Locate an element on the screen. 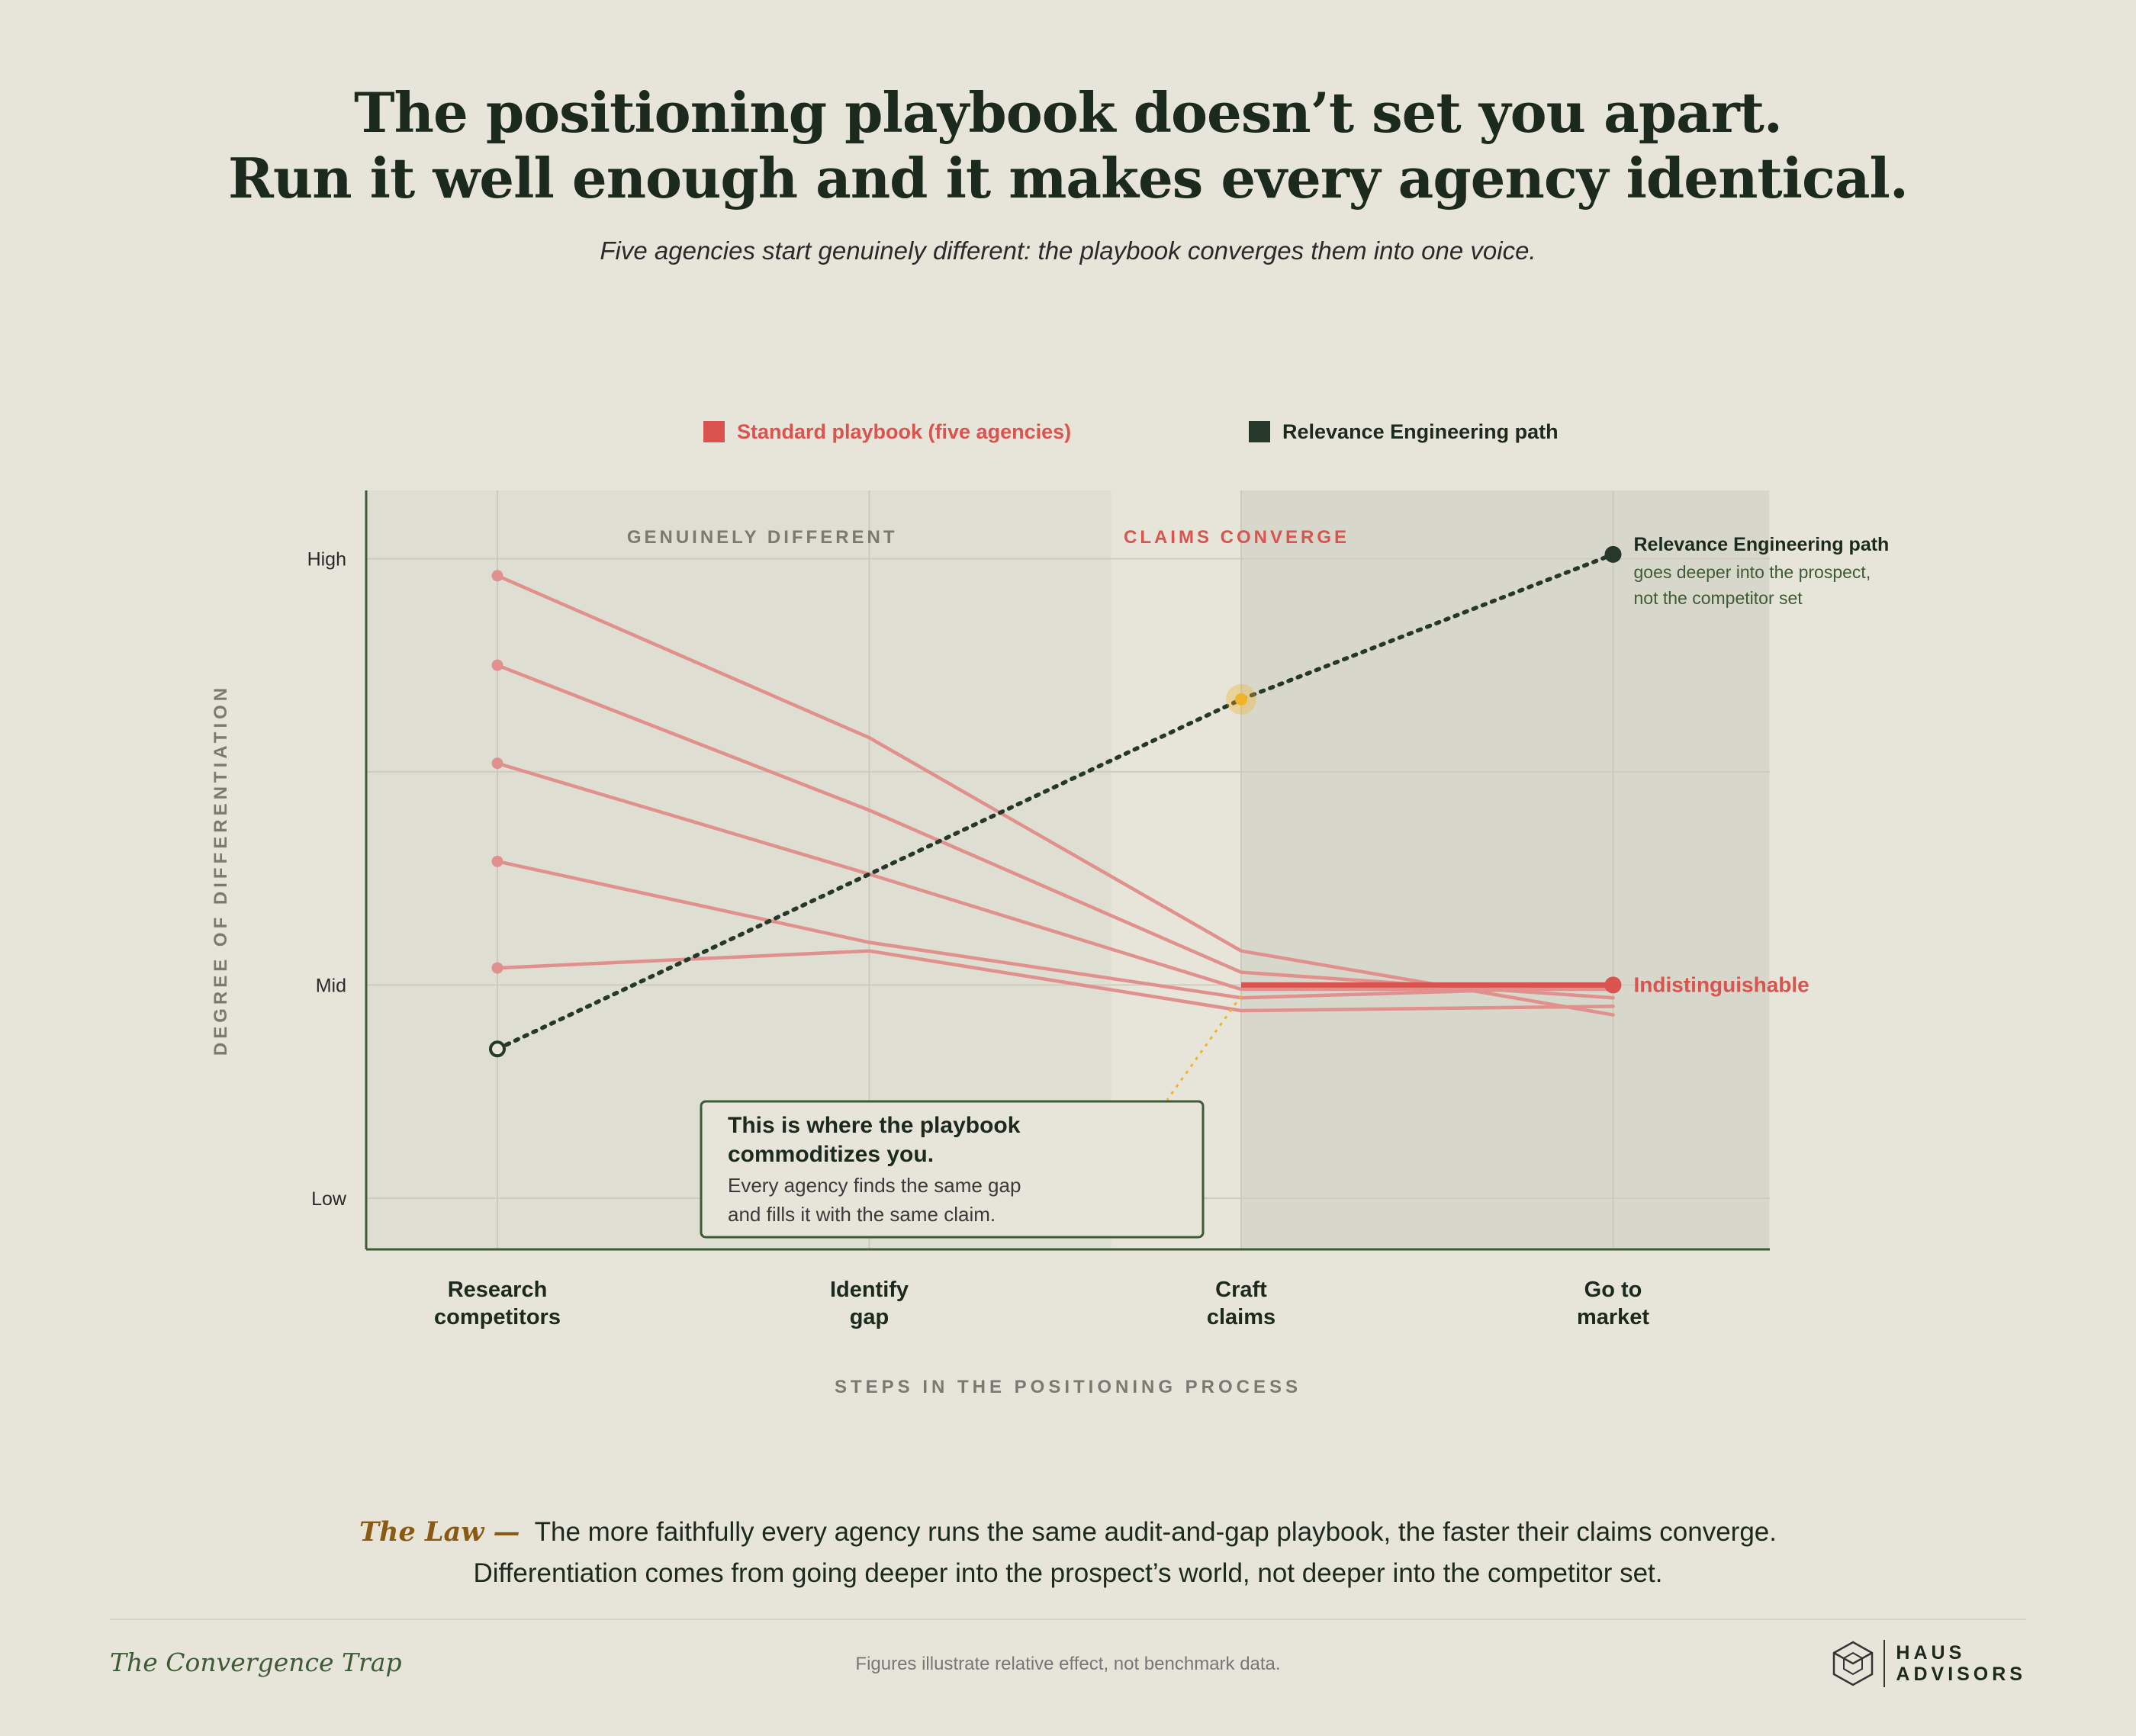 Image resolution: width=2136 pixels, height=1736 pixels. brand-line-1: HAUS is located at coordinates (1931, 1653).